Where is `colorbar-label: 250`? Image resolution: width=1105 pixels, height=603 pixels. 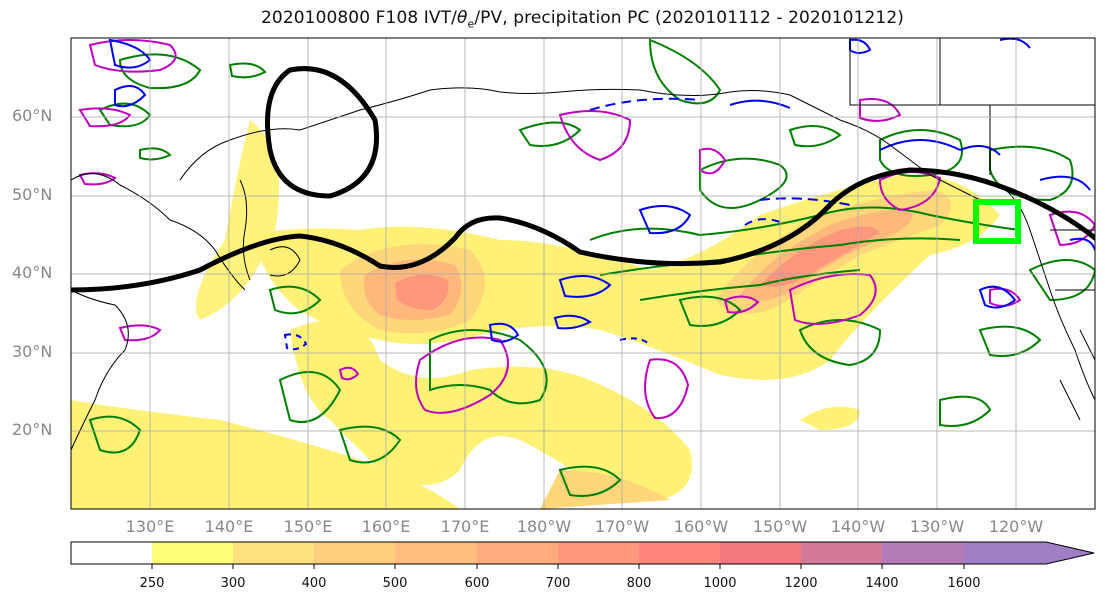 colorbar-label: 250 is located at coordinates (152, 583).